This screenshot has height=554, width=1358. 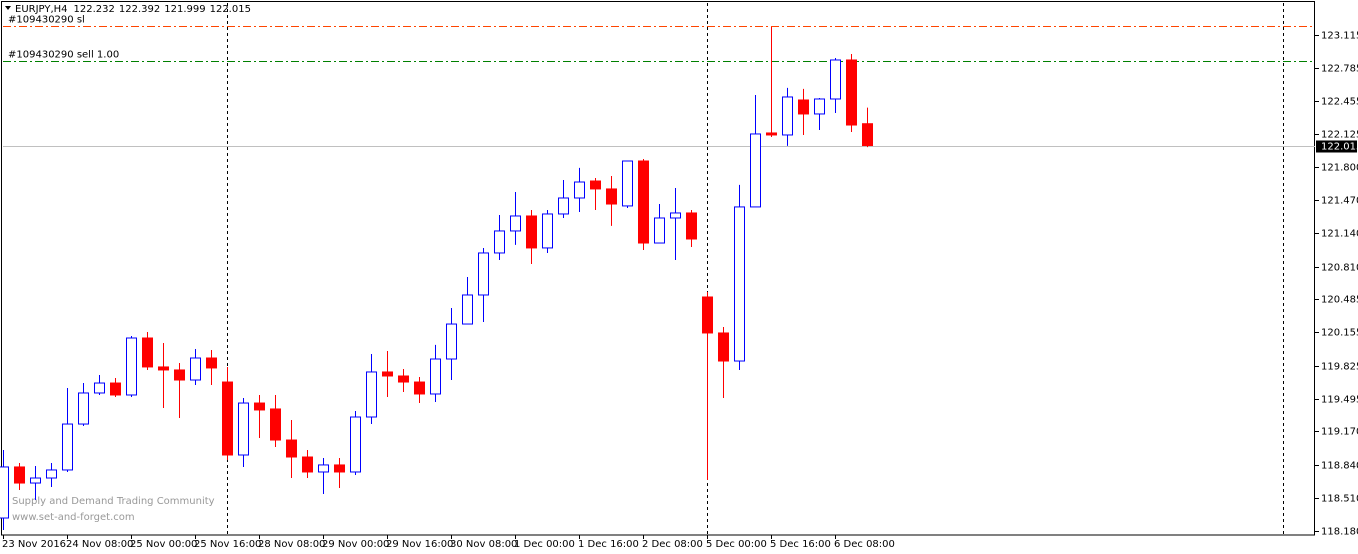 What do you see at coordinates (1339, 69) in the screenshot?
I see `y-tick-label: 122.785` at bounding box center [1339, 69].